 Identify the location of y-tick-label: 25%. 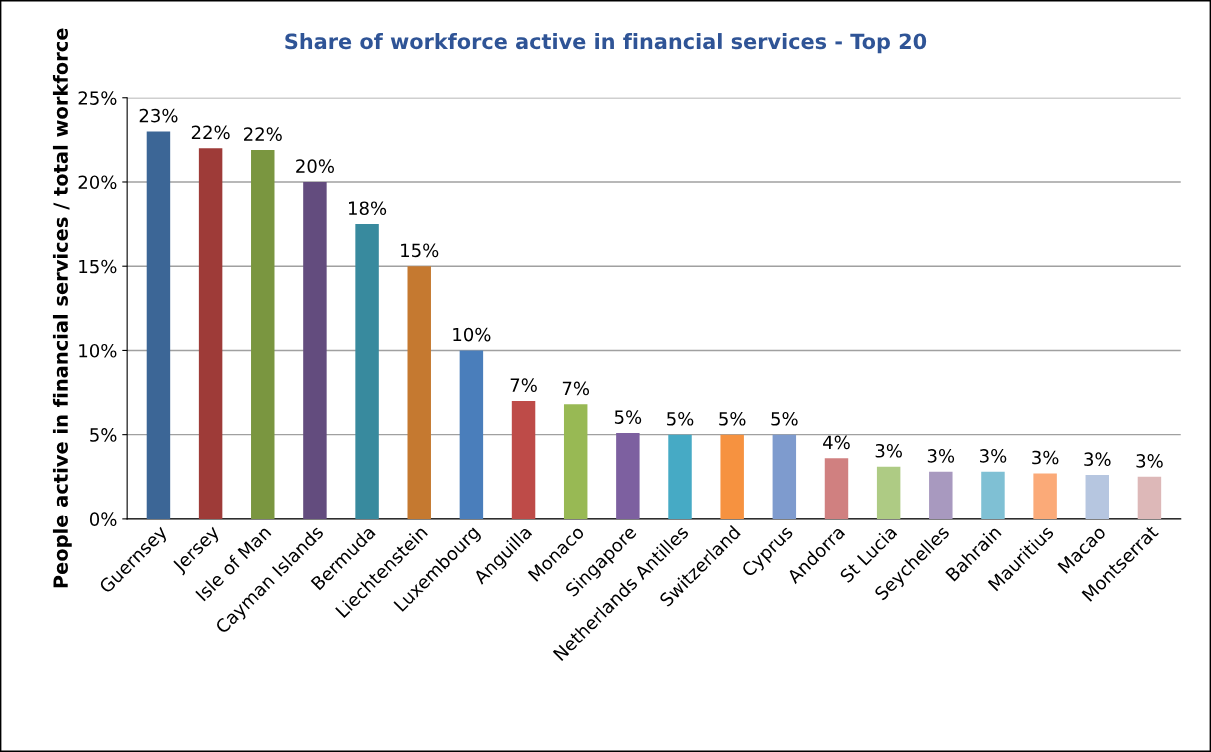
(97, 98).